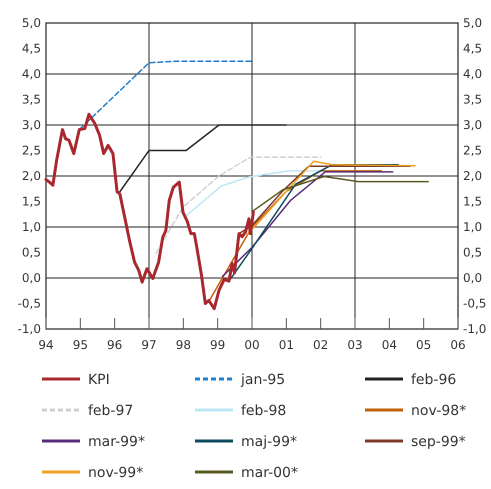  I want to click on y2-tick-label: -0,5, so click(474, 303).